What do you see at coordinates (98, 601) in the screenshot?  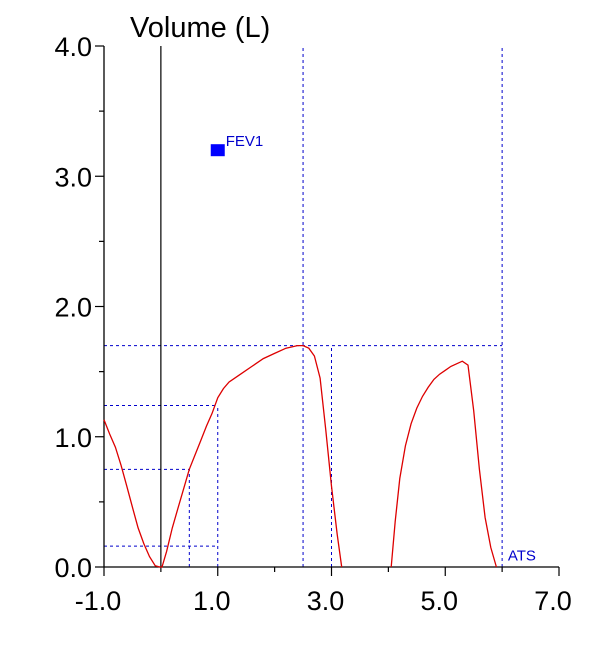 I see `x-tick-label: -1.0` at bounding box center [98, 601].